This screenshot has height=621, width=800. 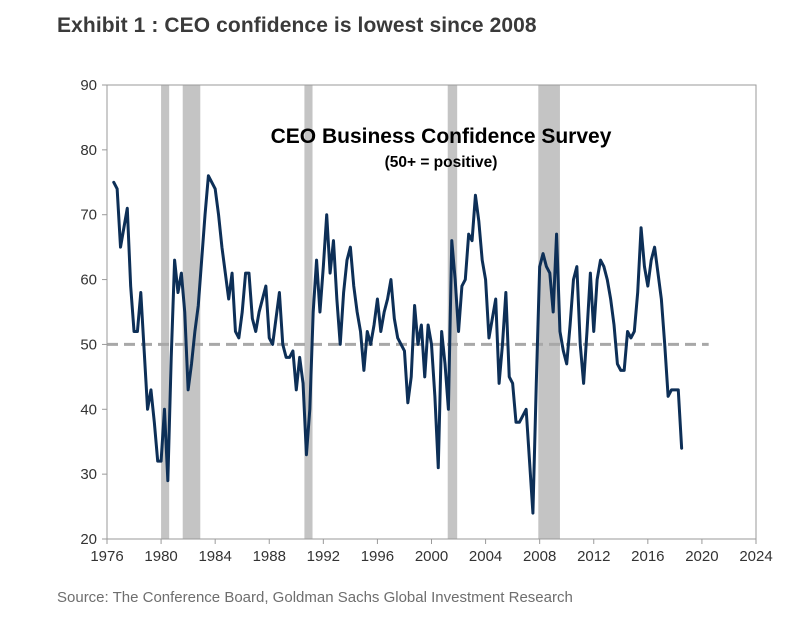 What do you see at coordinates (431, 556) in the screenshot?
I see `x-tick-label: 2000` at bounding box center [431, 556].